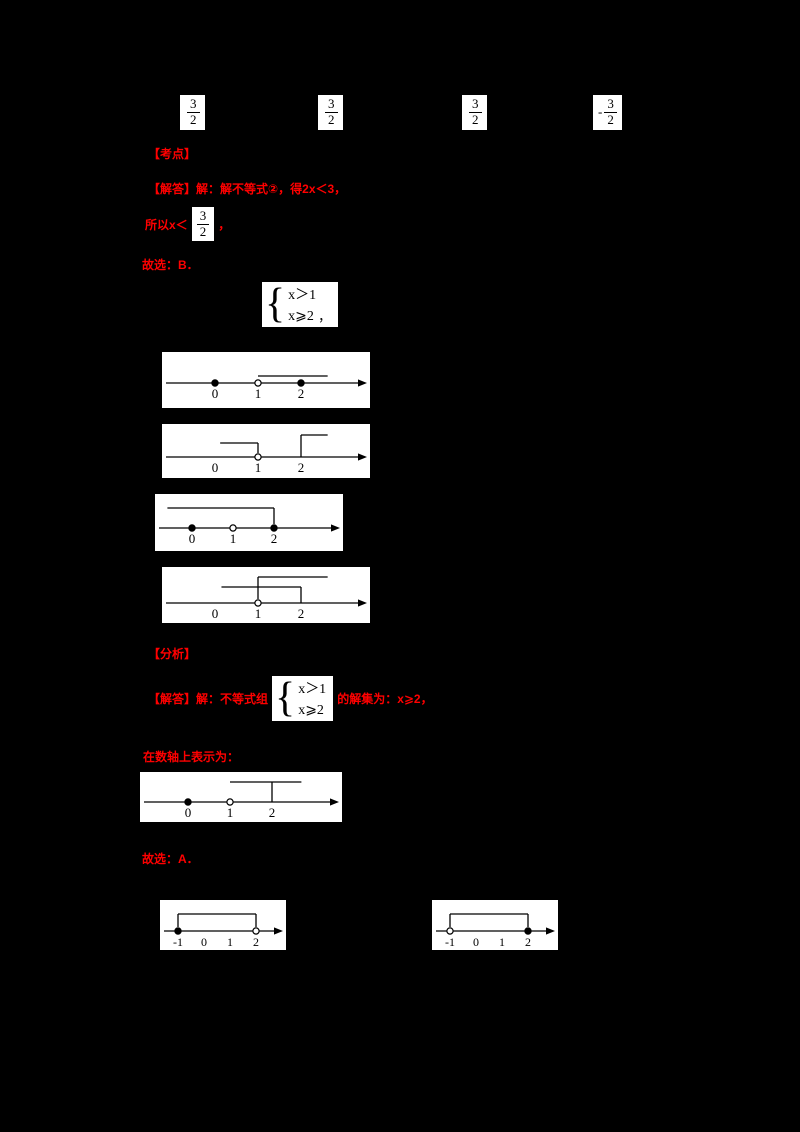 This screenshot has width=800, height=1132. I want to click on conclusion-fraction: 3 2, so click(203, 224).